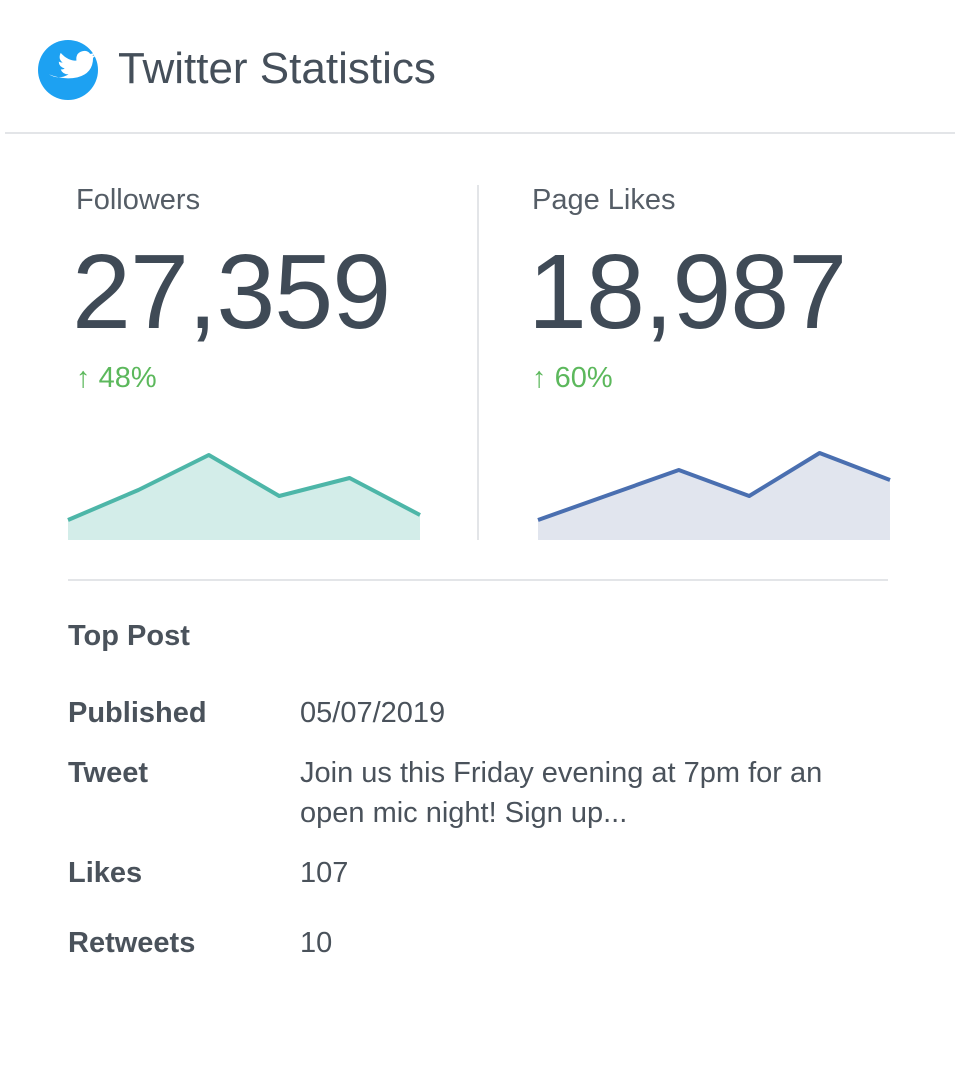 The height and width of the screenshot is (1081, 960). I want to click on metric-change: ↑ 60%, so click(572, 378).